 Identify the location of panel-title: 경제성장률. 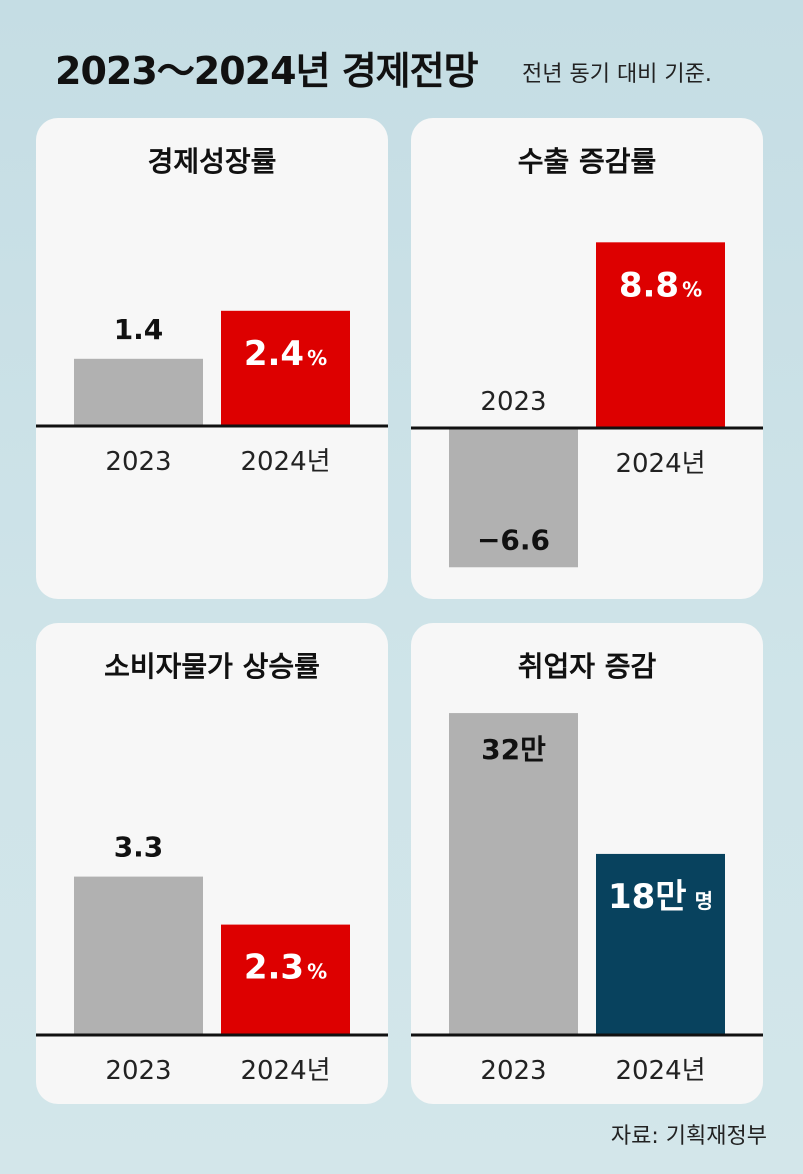
(212, 161).